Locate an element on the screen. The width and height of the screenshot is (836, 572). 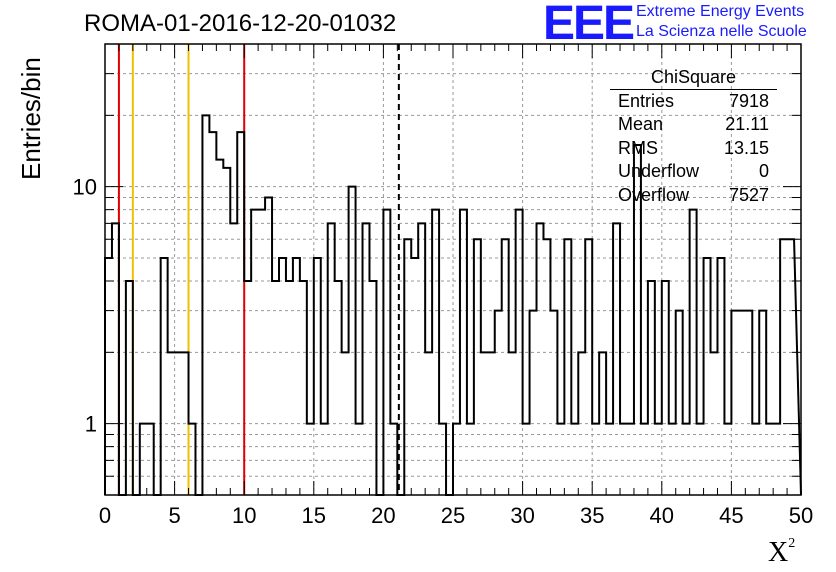
stats-row: Underflow 0 is located at coordinates (693, 171).